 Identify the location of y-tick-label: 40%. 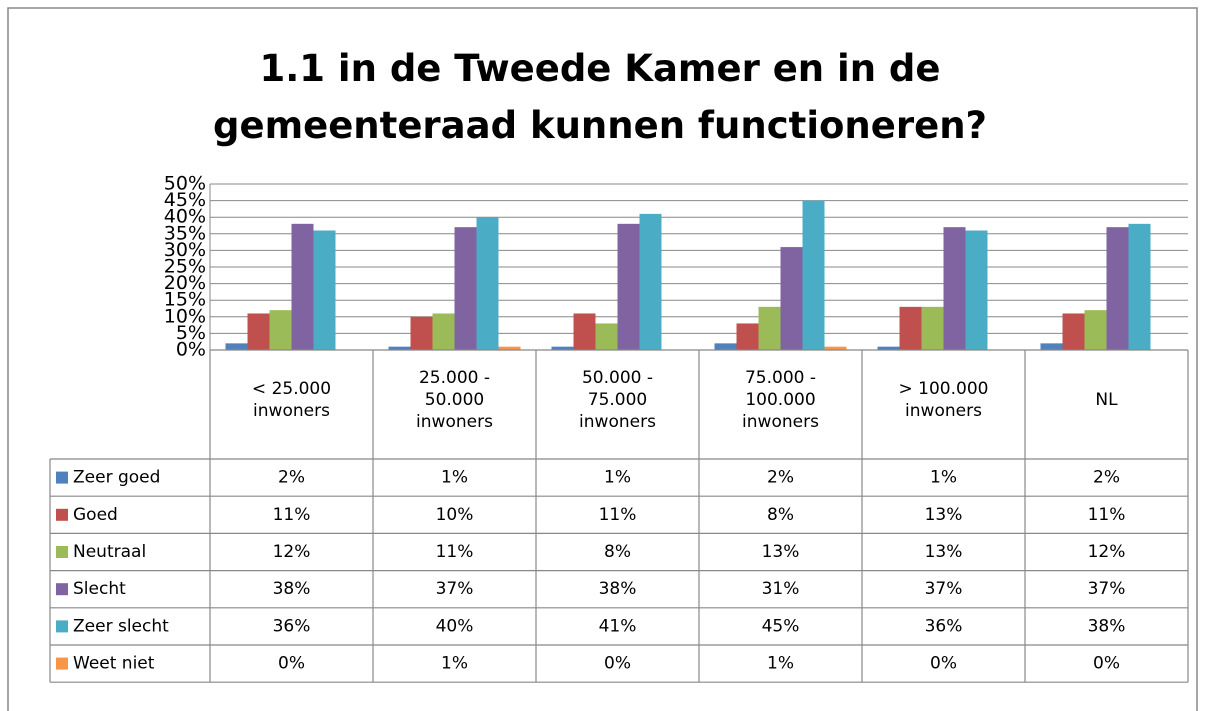
(185, 217).